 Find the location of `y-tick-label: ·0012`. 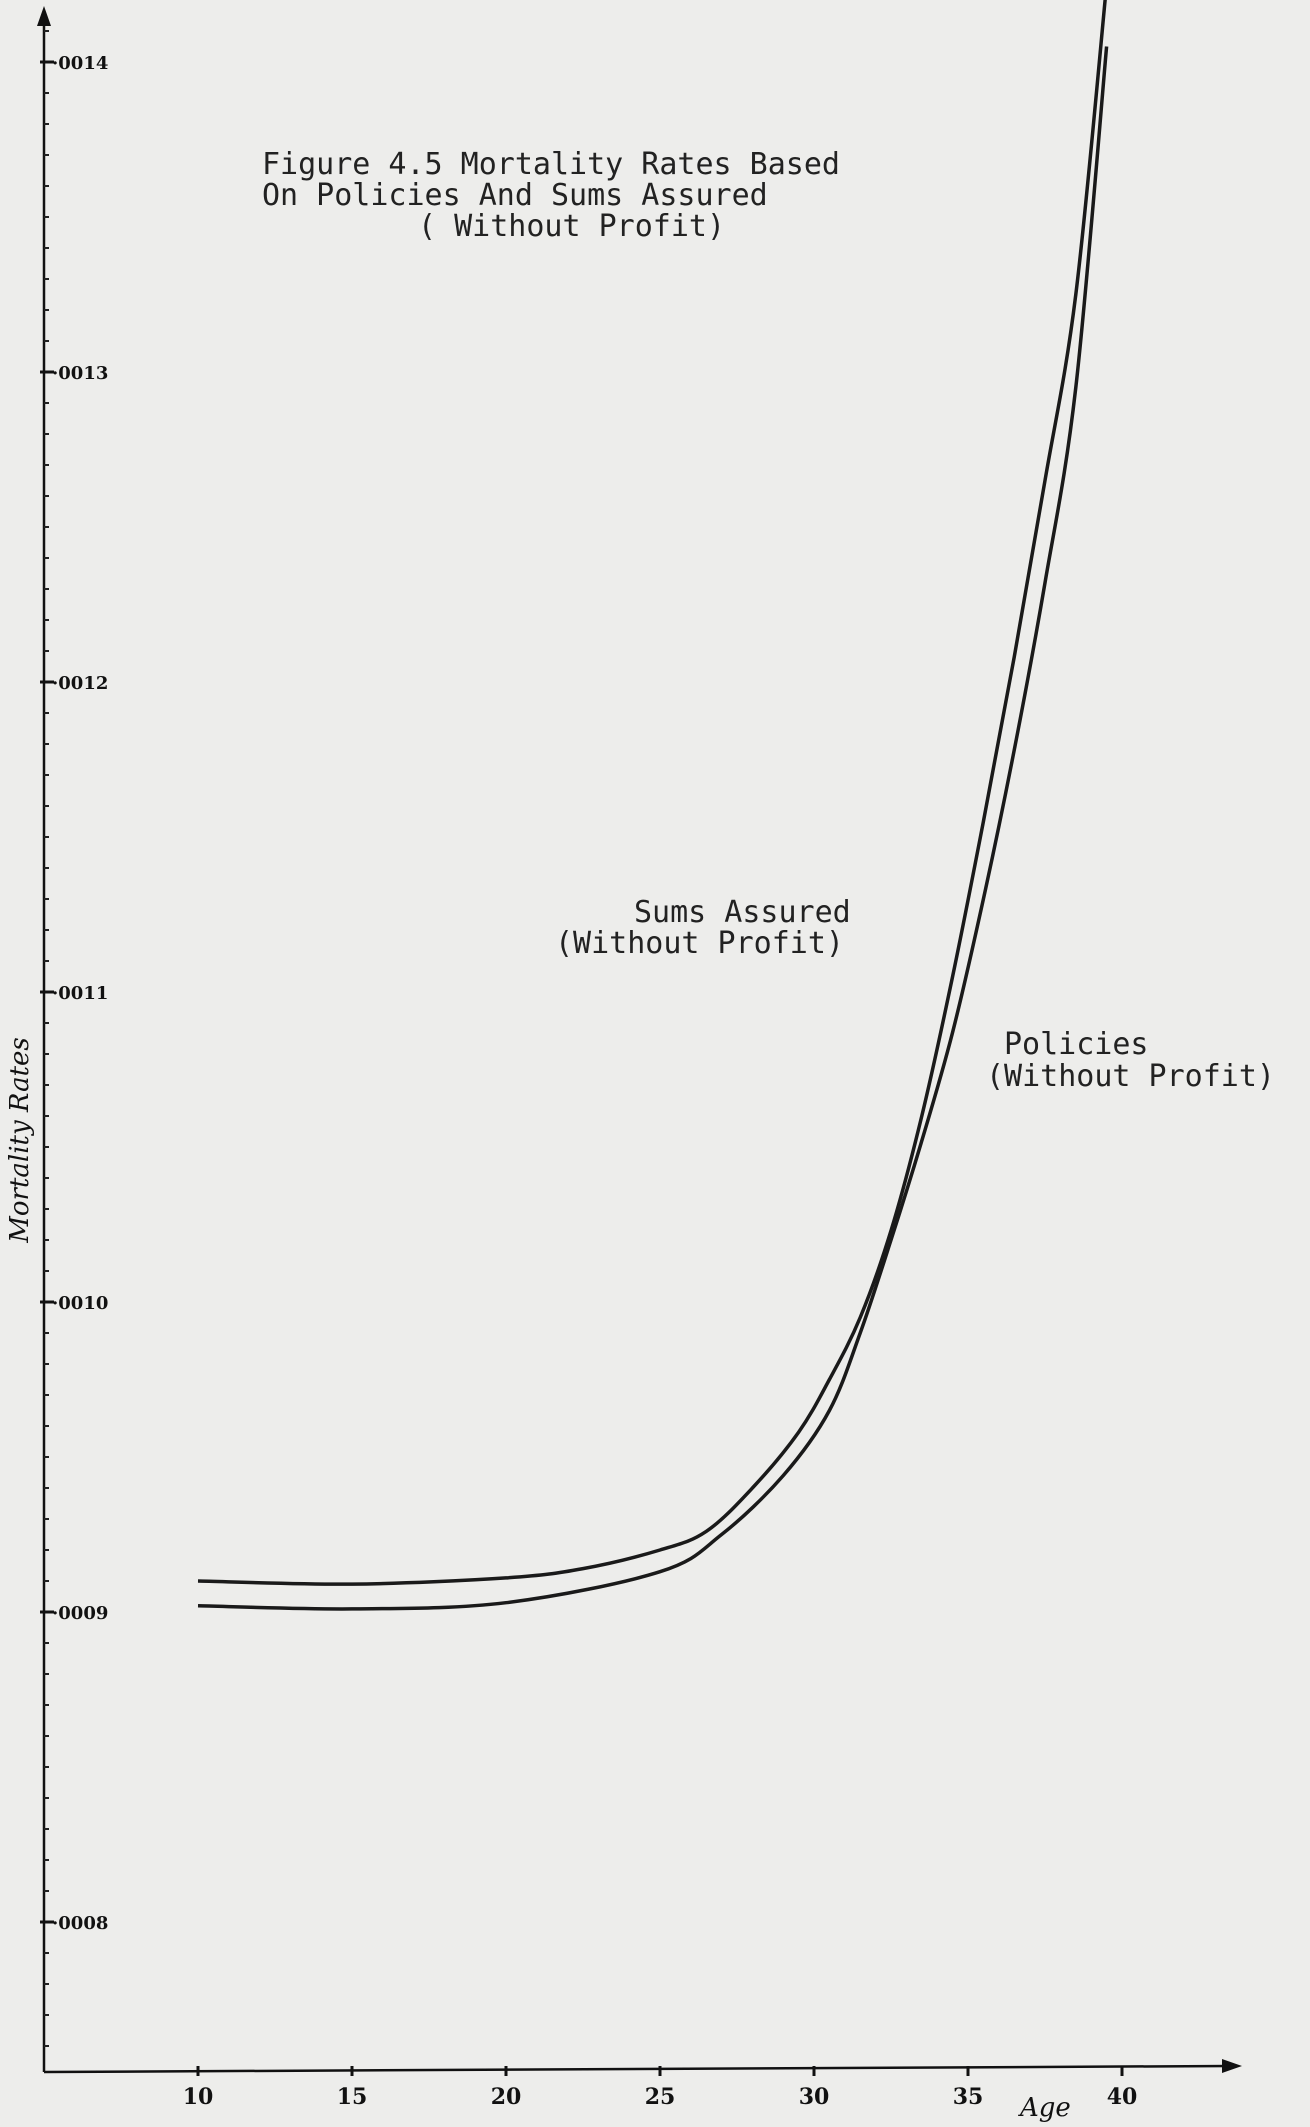

y-tick-label: ·0012 is located at coordinates (80, 683).